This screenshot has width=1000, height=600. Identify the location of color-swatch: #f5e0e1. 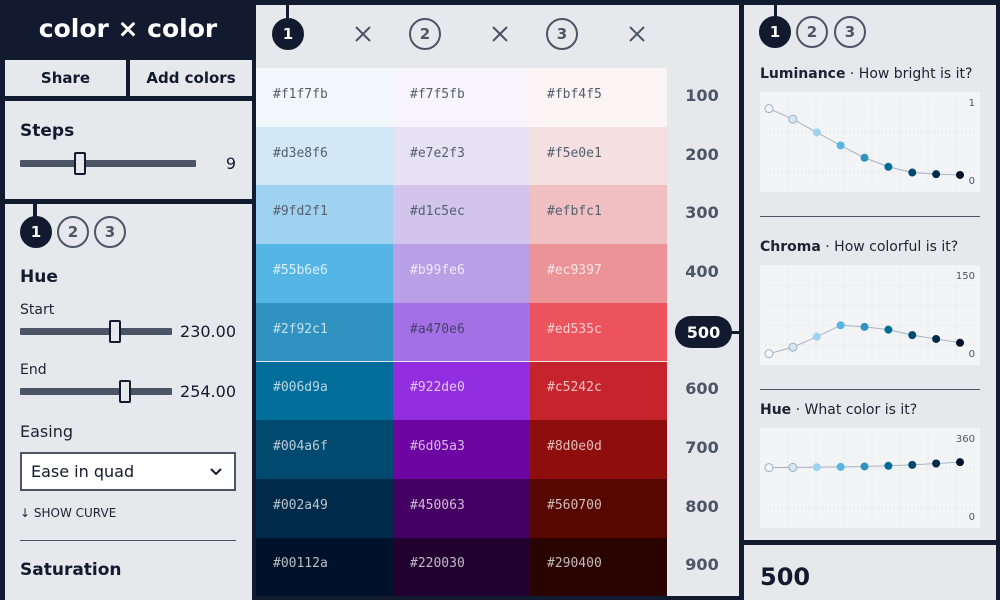
(598, 156).